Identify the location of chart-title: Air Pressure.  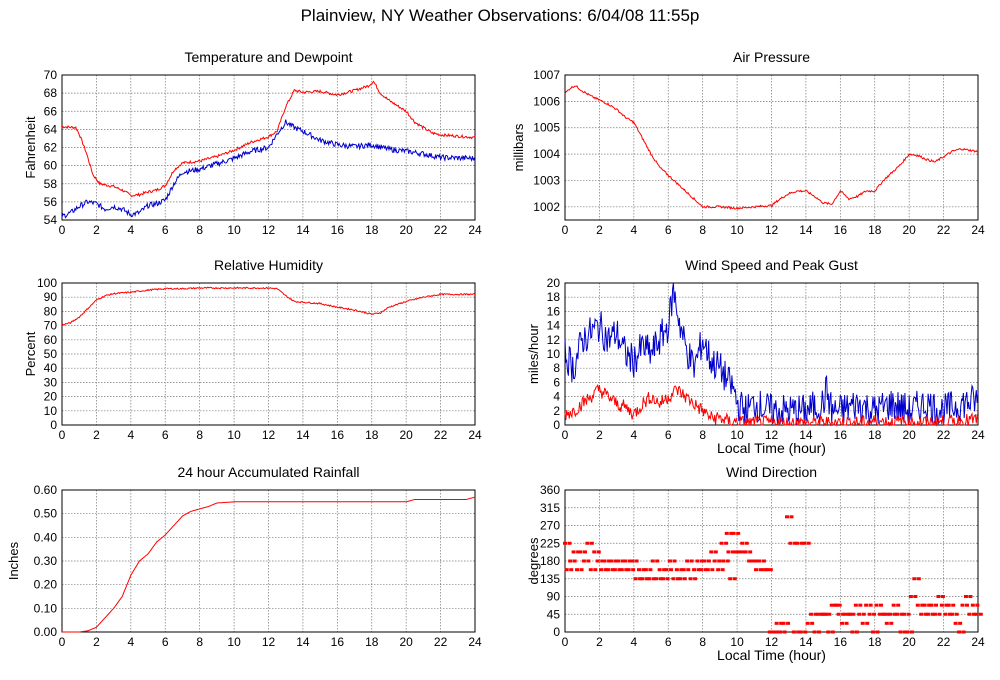
(771, 57).